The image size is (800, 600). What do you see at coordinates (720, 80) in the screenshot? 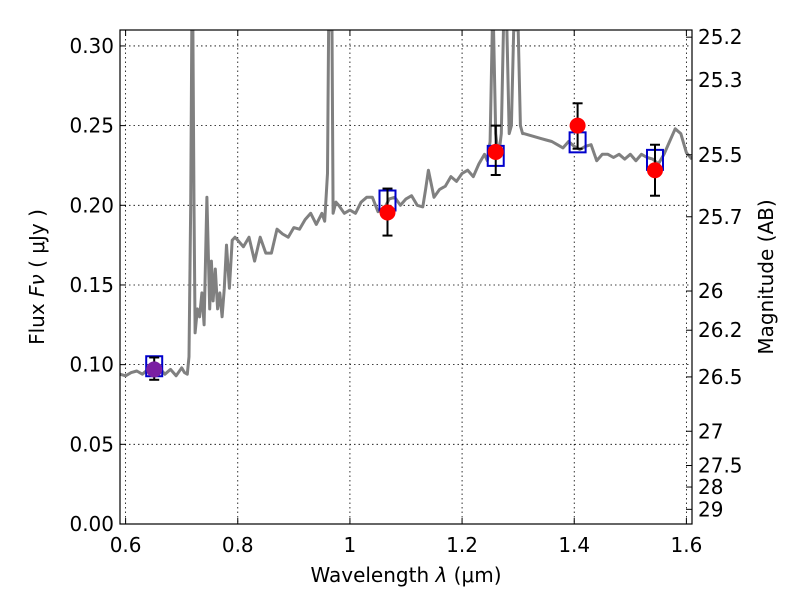
I see `magnitude-tick-label: 25.3` at bounding box center [720, 80].